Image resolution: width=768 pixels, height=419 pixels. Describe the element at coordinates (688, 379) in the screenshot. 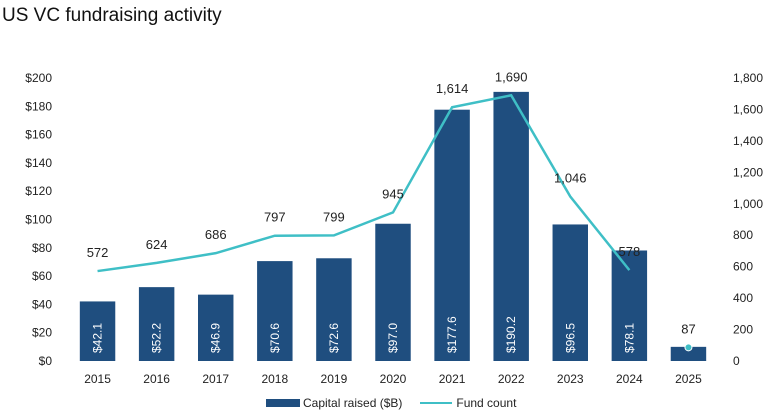

I see `x-tick-label: 2025` at that location.